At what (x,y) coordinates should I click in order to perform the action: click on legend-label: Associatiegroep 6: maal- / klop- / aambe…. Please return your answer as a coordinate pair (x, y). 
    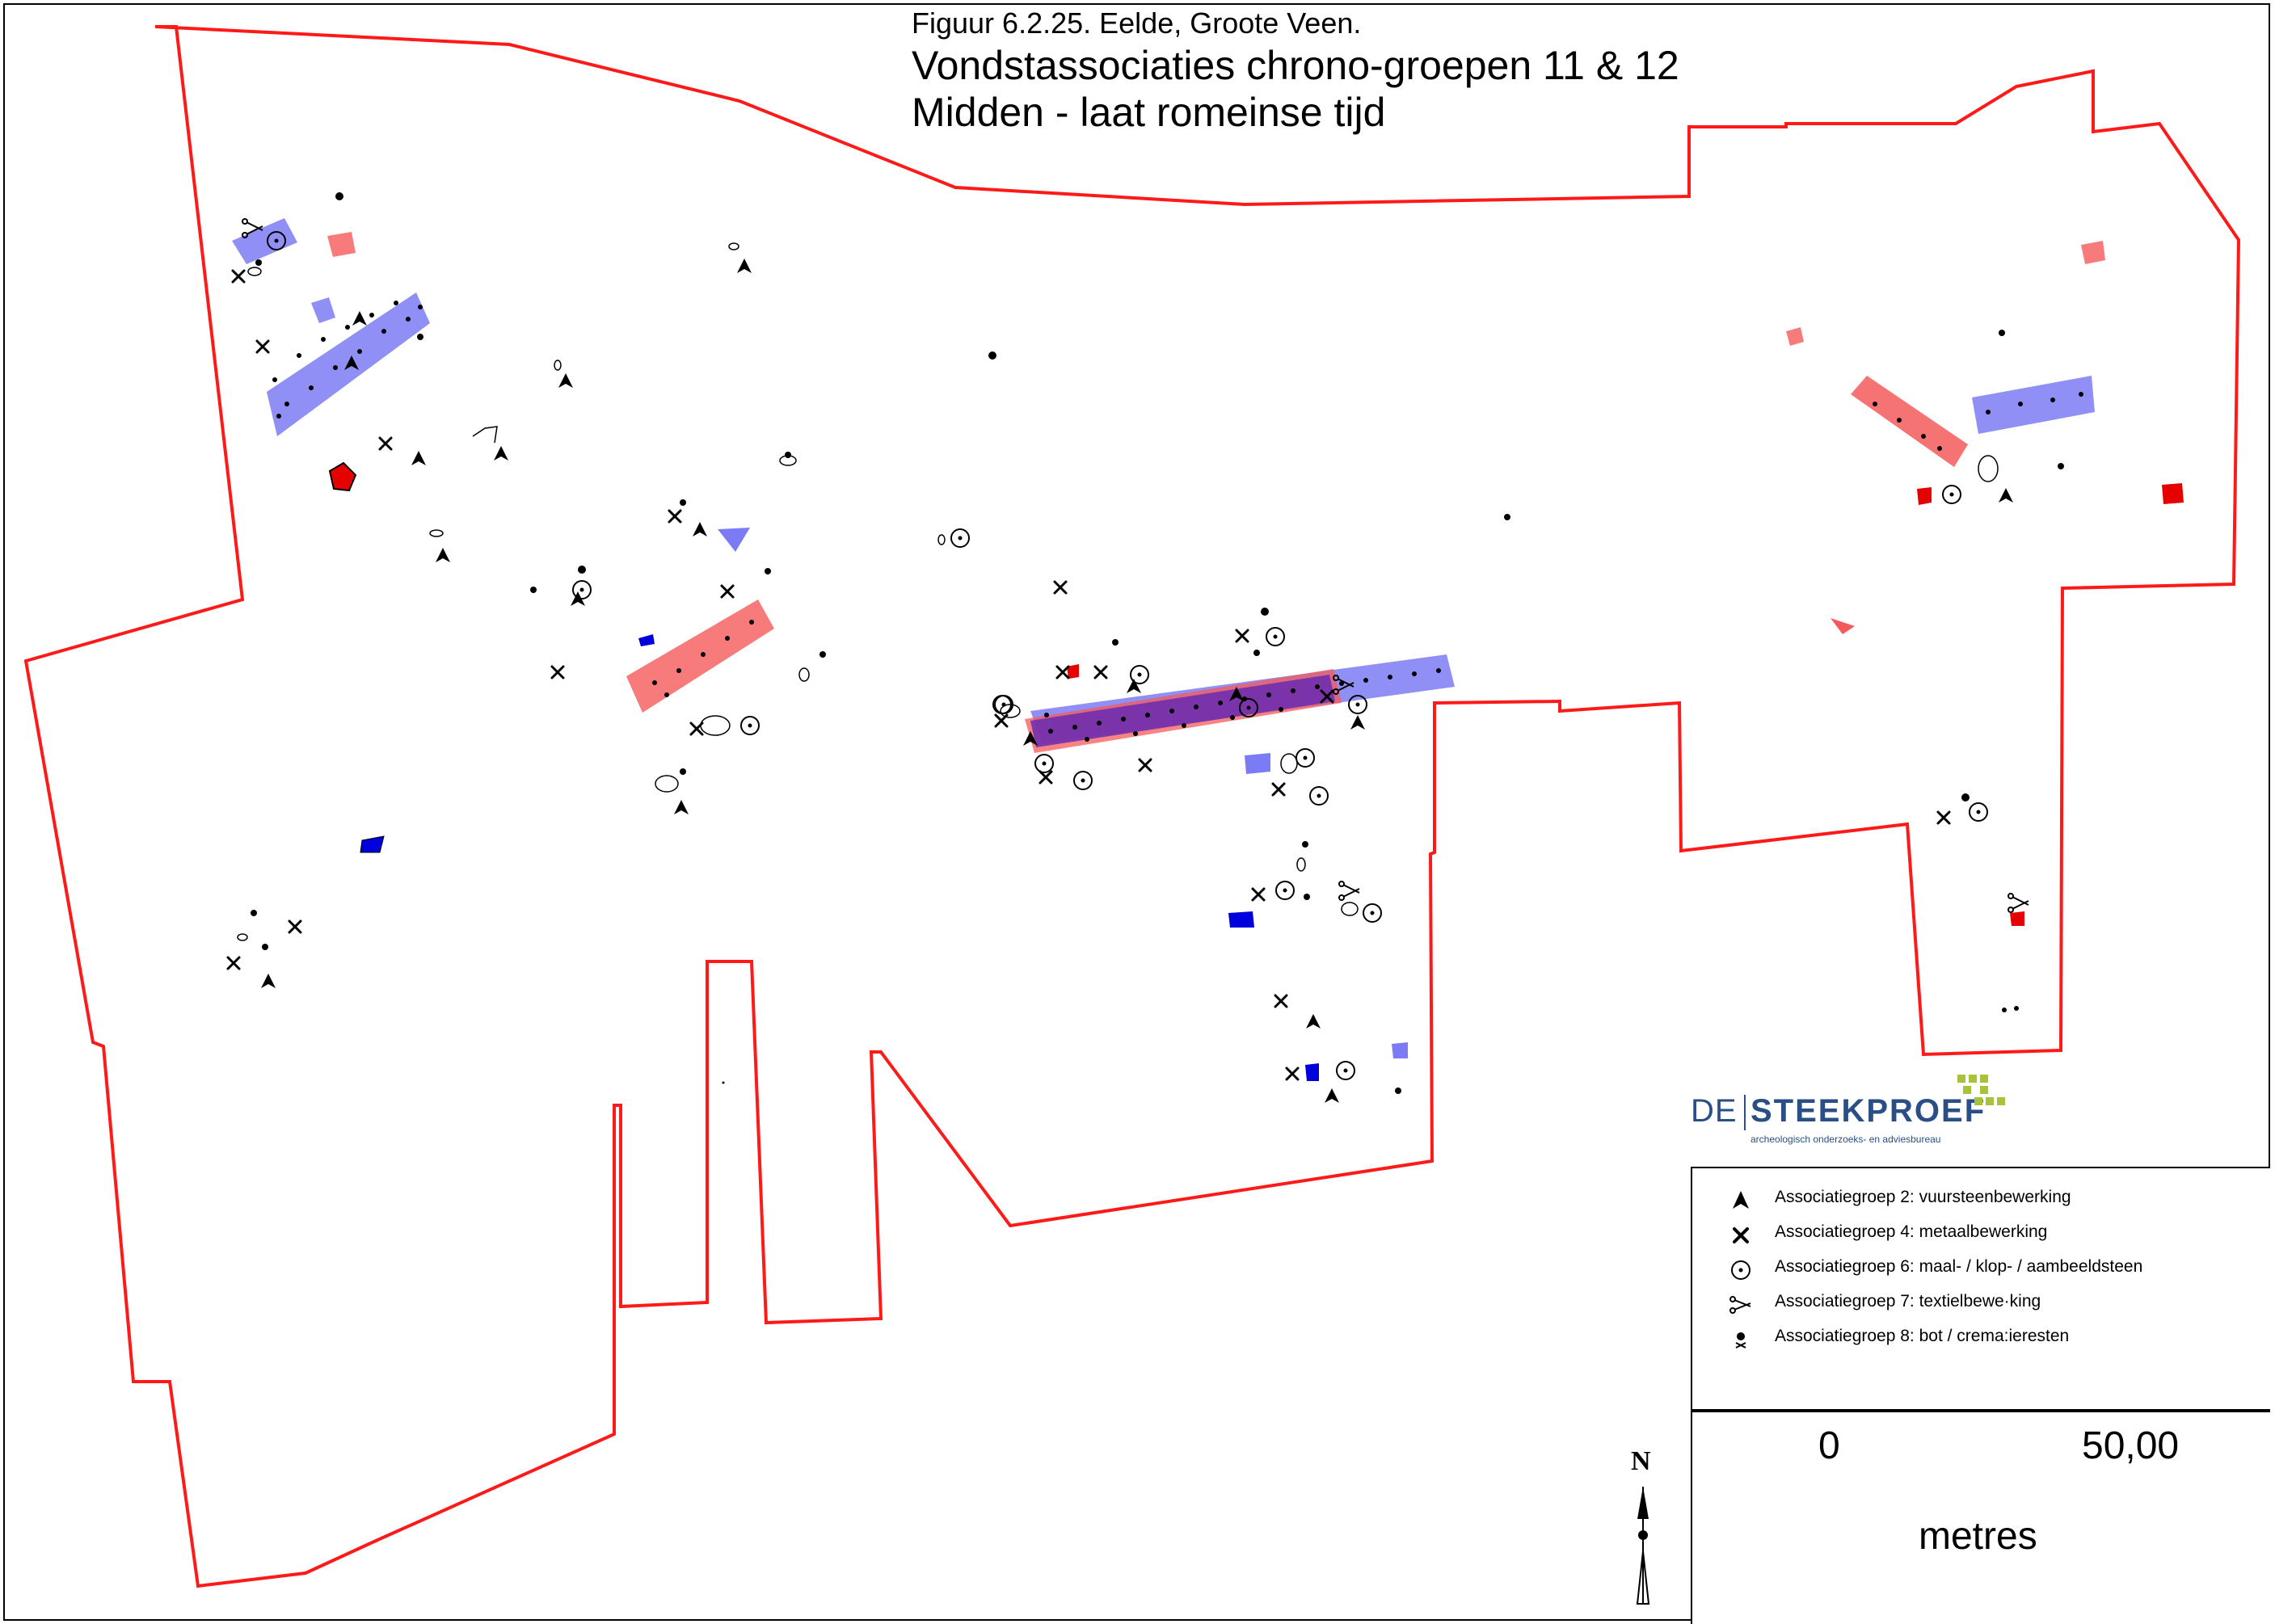
    Looking at the image, I should click on (1959, 1266).